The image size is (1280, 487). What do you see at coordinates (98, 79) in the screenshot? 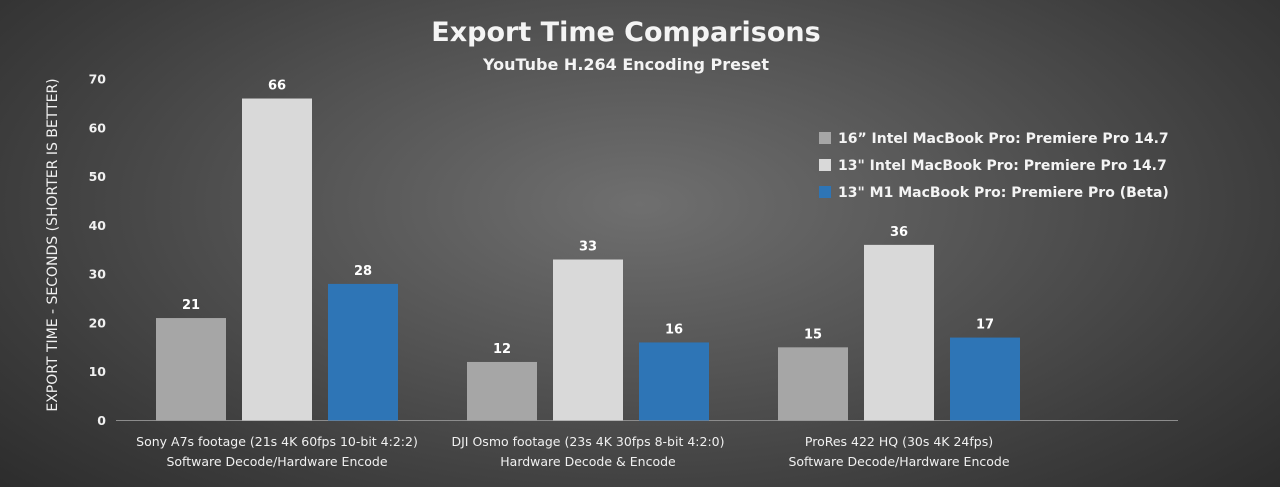
I see `y-tick-label: 70` at bounding box center [98, 79].